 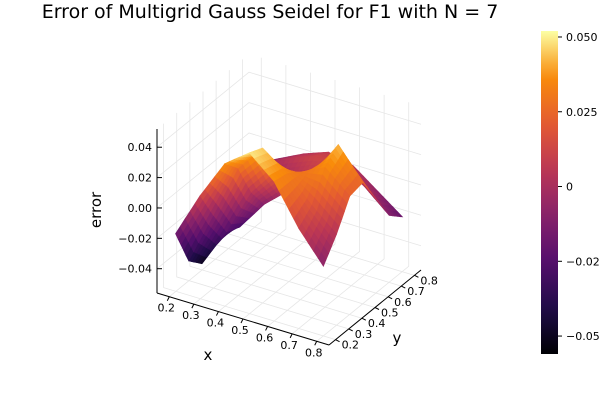 I want to click on colorbar-tick-label: 0.050, so click(x=582, y=37).